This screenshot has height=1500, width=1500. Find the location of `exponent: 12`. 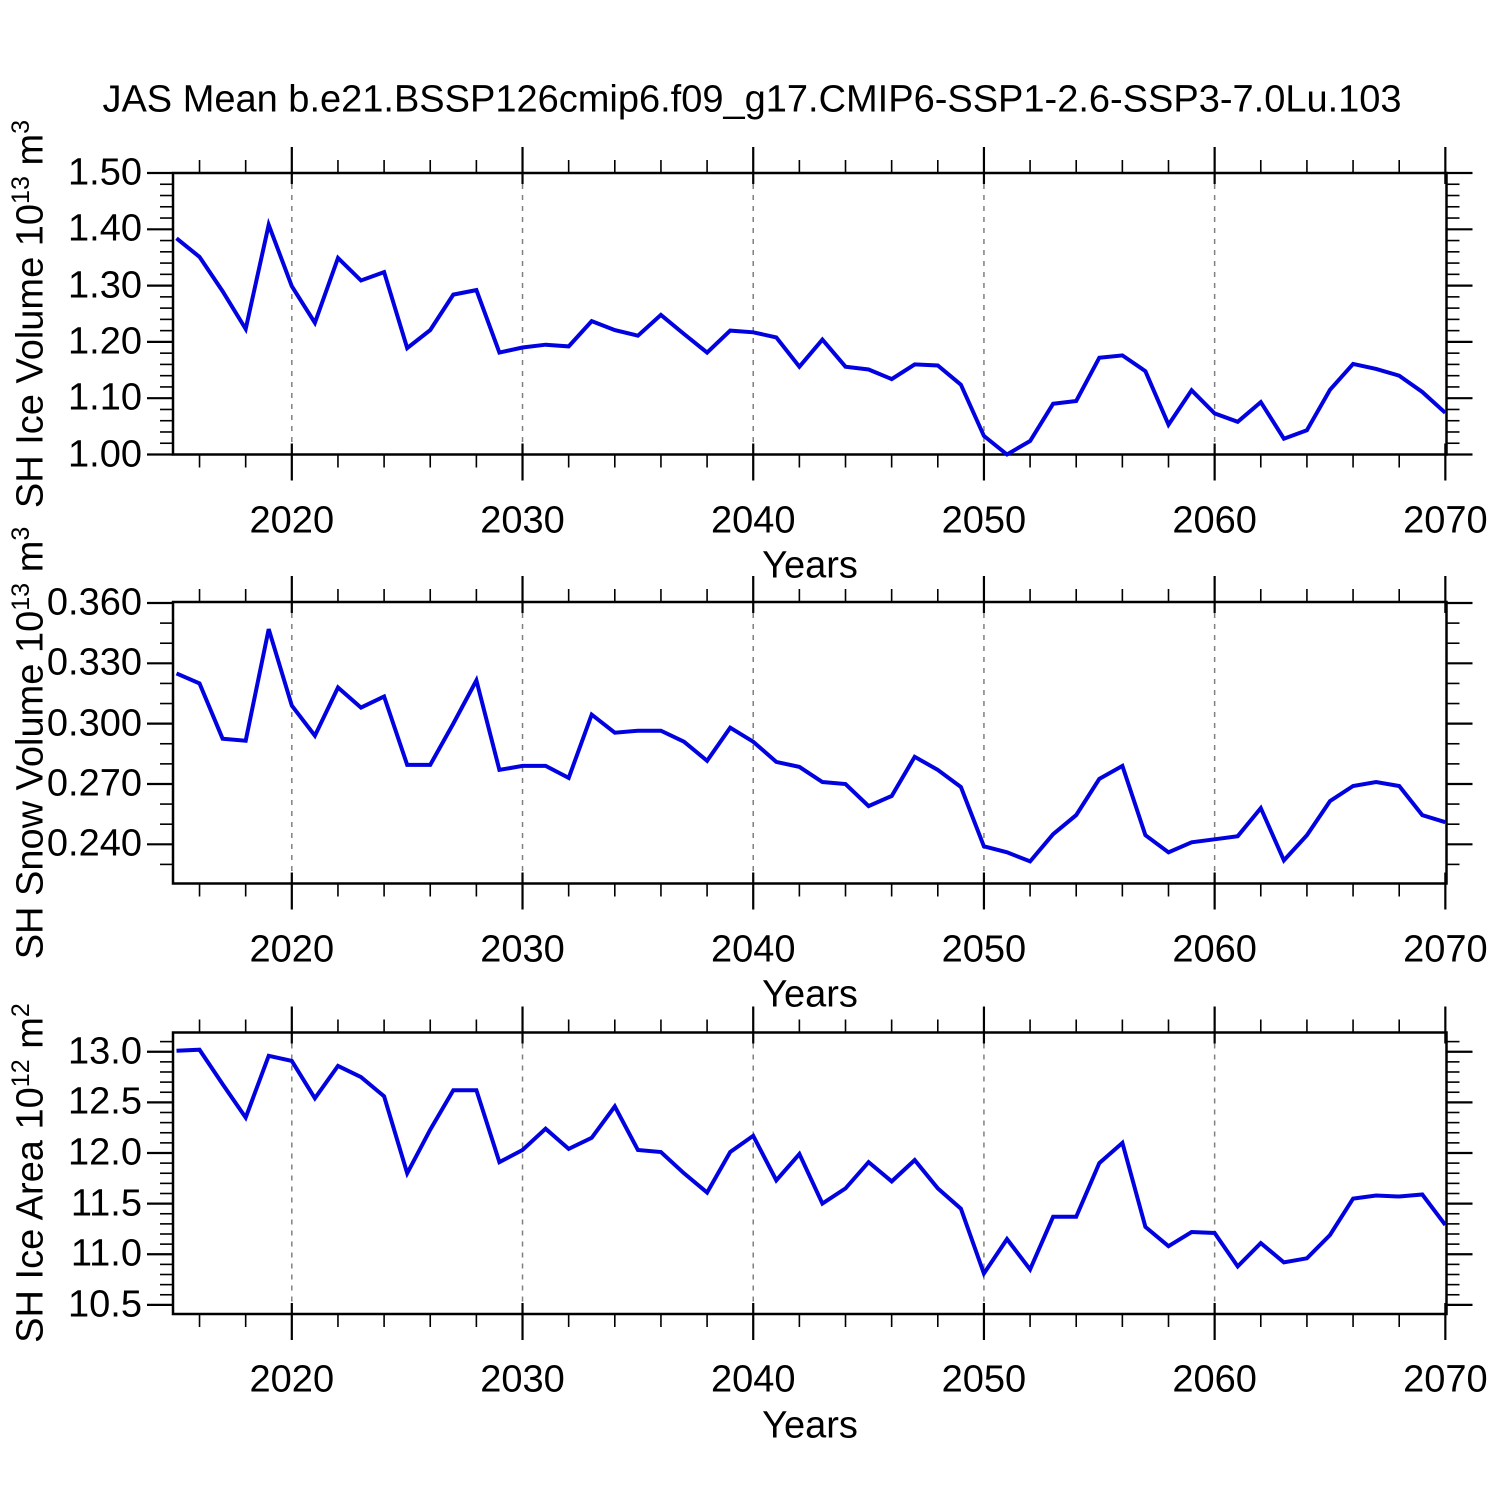

exponent: 12 is located at coordinates (20, 1073).